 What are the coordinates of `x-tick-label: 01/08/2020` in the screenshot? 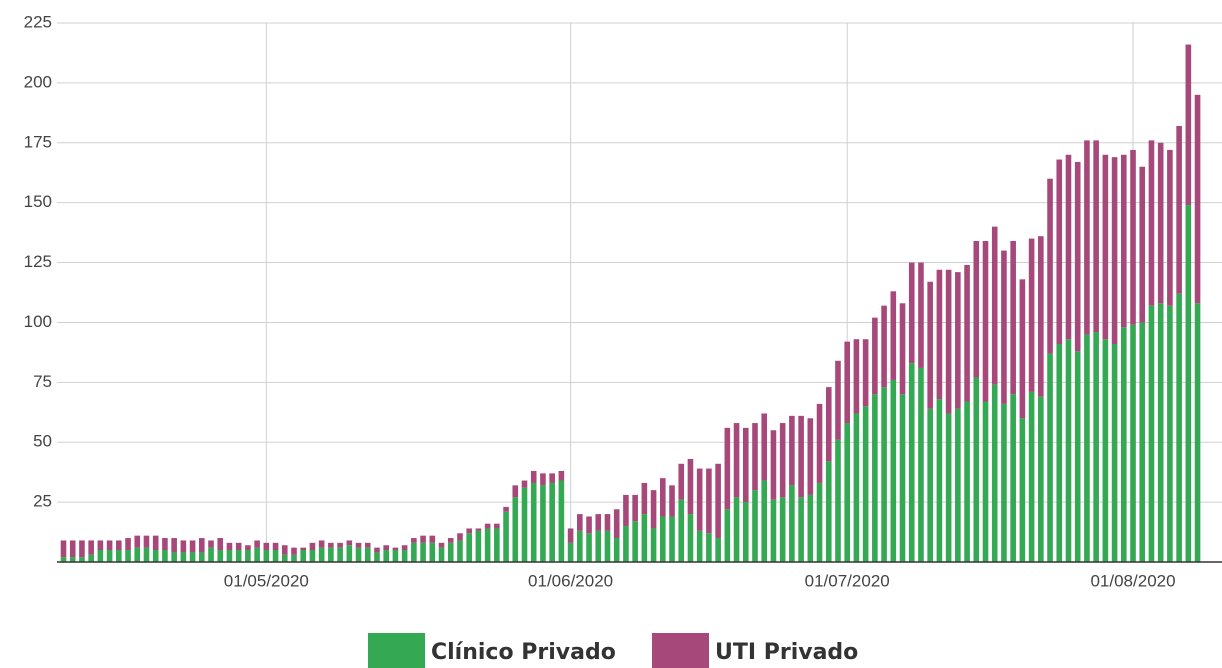 It's located at (1132, 580).